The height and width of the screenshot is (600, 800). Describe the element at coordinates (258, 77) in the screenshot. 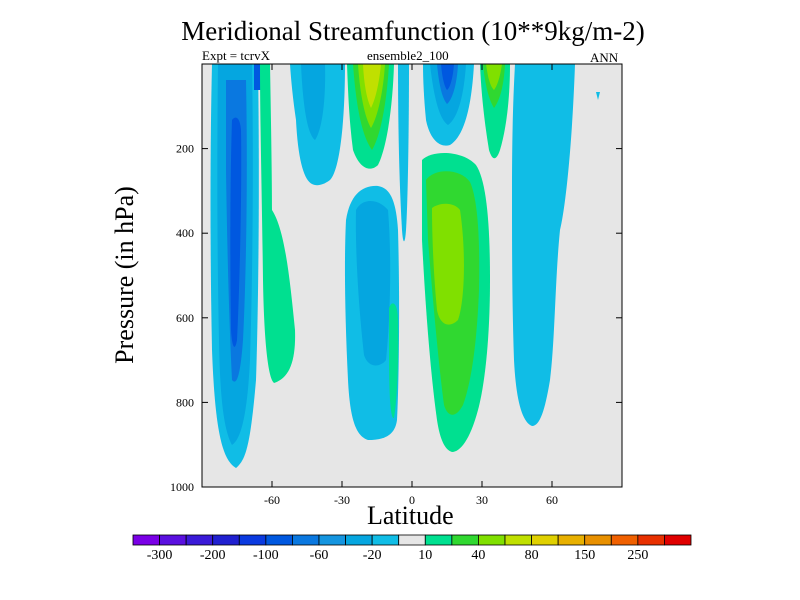

I see `contour-southern-top-strip` at that location.